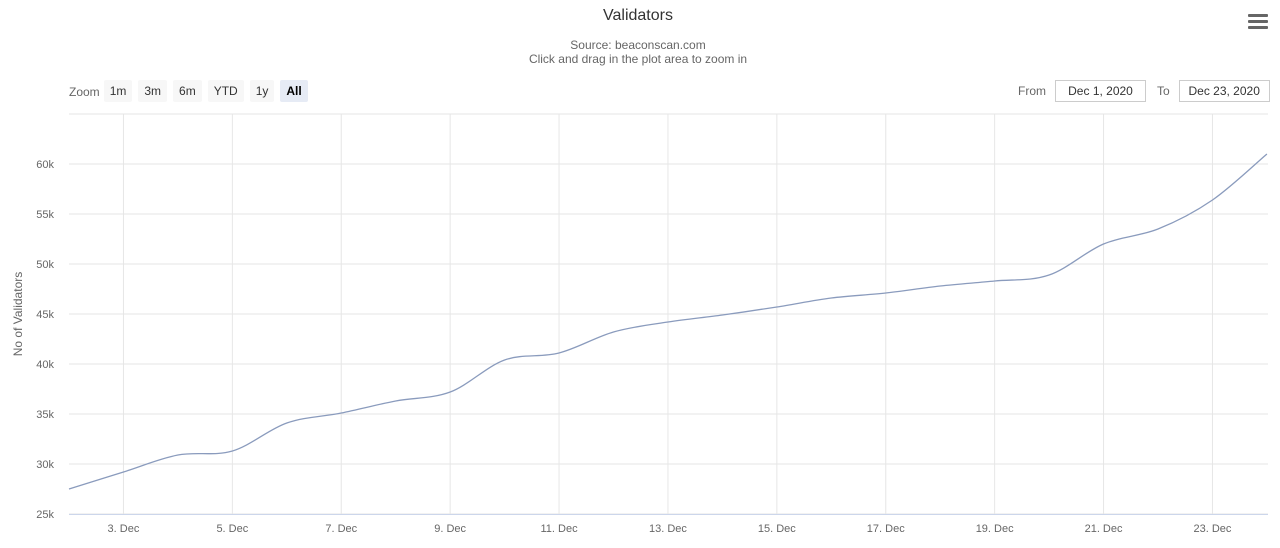 This screenshot has width=1280, height=548. Describe the element at coordinates (450, 529) in the screenshot. I see `x-tick-label: 9. Dec` at that location.